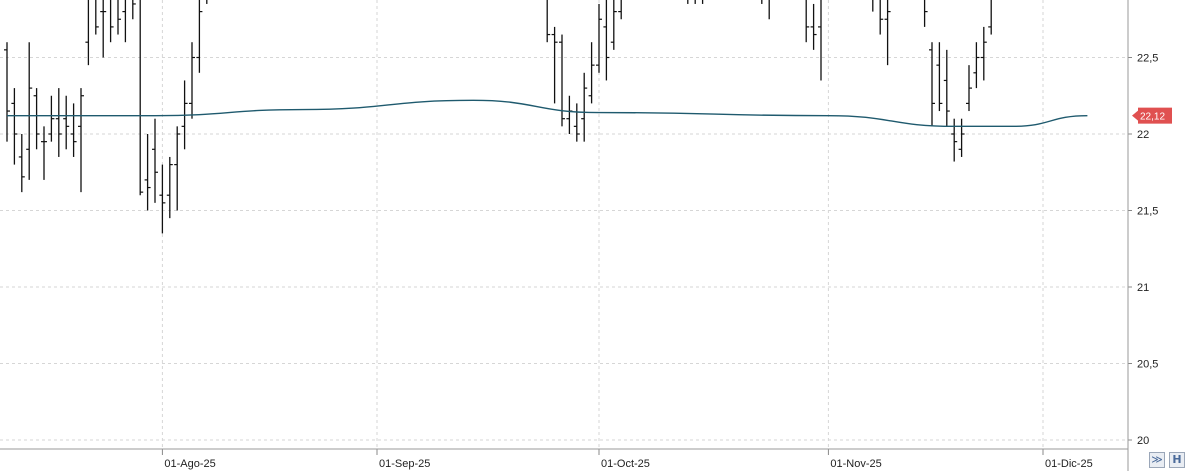 The image size is (1190, 471). I want to click on y-tick-label: 22,5, so click(1147, 59).